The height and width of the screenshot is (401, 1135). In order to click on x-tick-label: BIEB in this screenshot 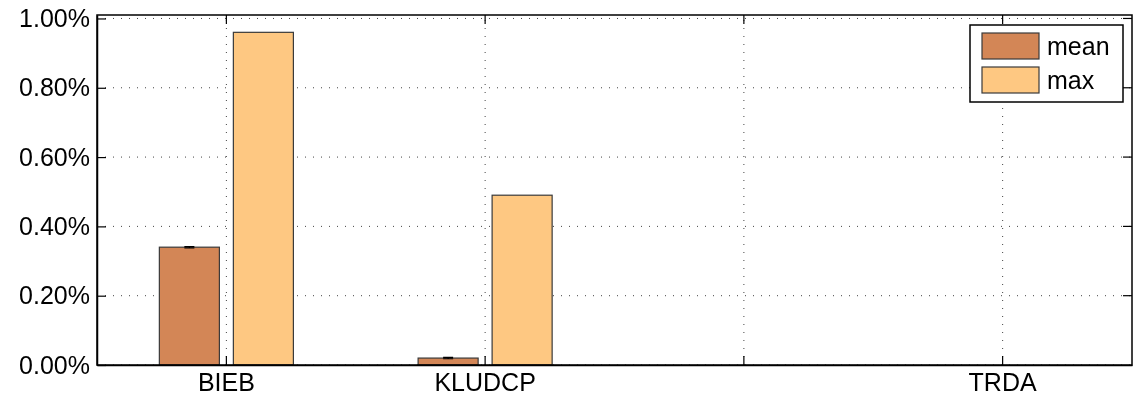, I will do `click(226, 381)`.